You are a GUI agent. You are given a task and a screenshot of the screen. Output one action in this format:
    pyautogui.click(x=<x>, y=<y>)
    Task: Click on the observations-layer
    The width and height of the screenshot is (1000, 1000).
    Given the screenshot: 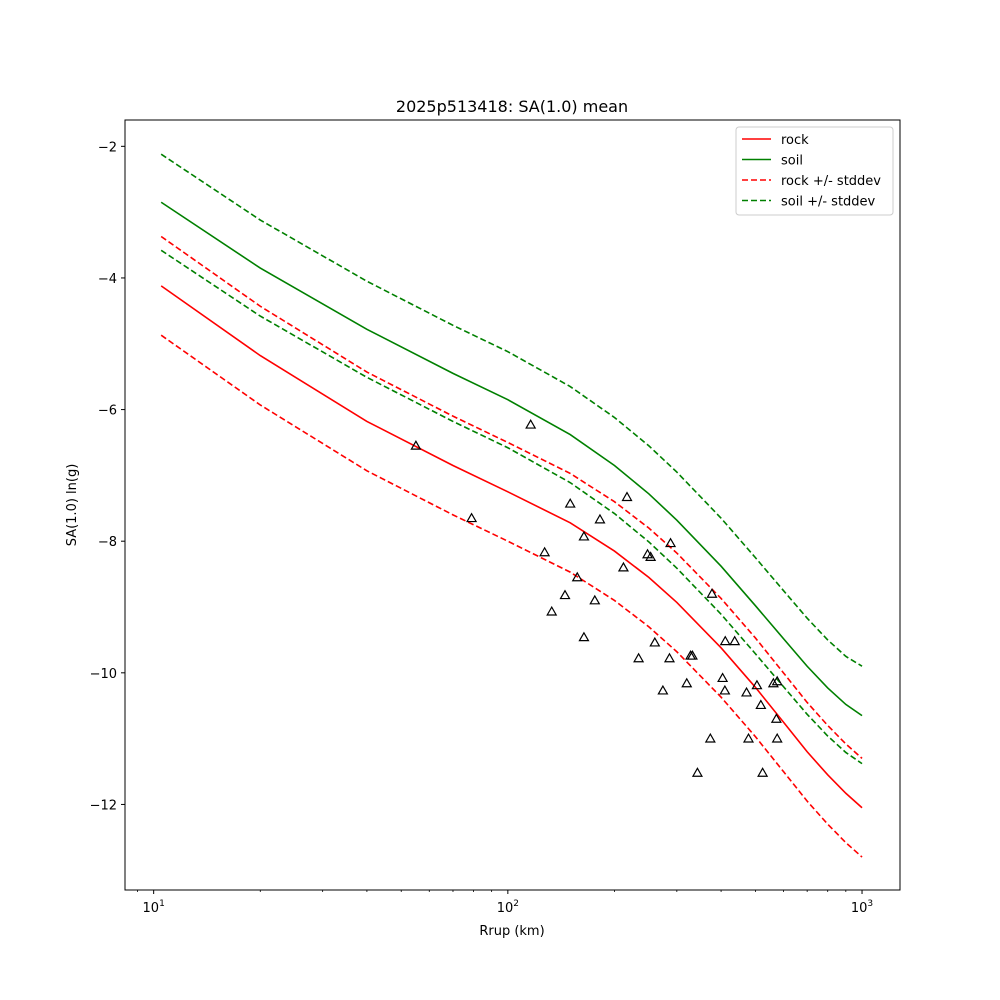 What is the action you would take?
    pyautogui.click(x=596, y=598)
    